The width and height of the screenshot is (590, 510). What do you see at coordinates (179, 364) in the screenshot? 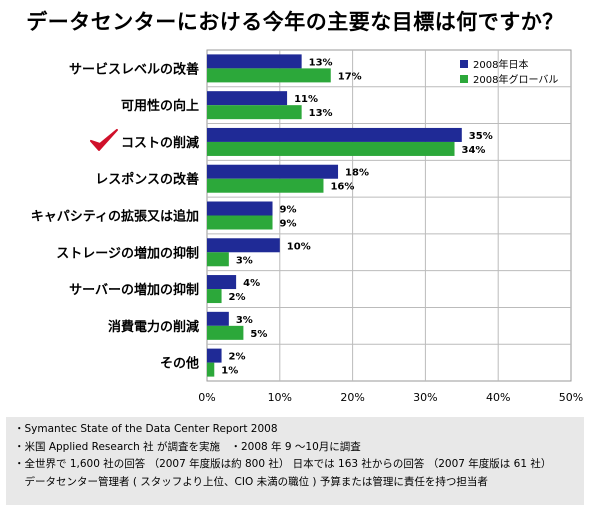
I see `category-label: その他` at bounding box center [179, 364].